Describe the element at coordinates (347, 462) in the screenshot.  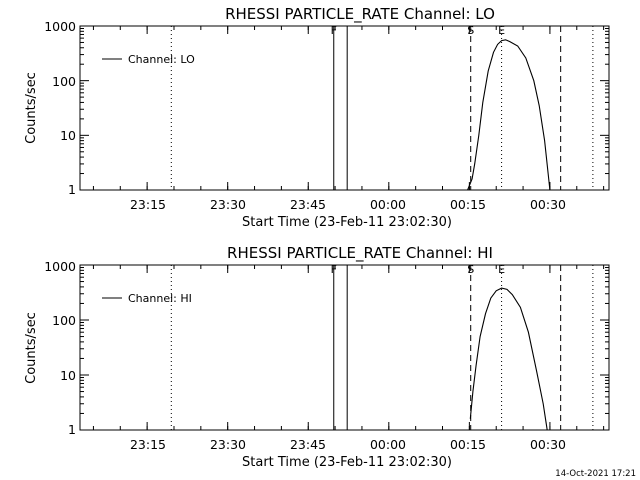
I see `x-axis-label-hi: Start Time (23-Feb-11 23:02:30)` at that location.